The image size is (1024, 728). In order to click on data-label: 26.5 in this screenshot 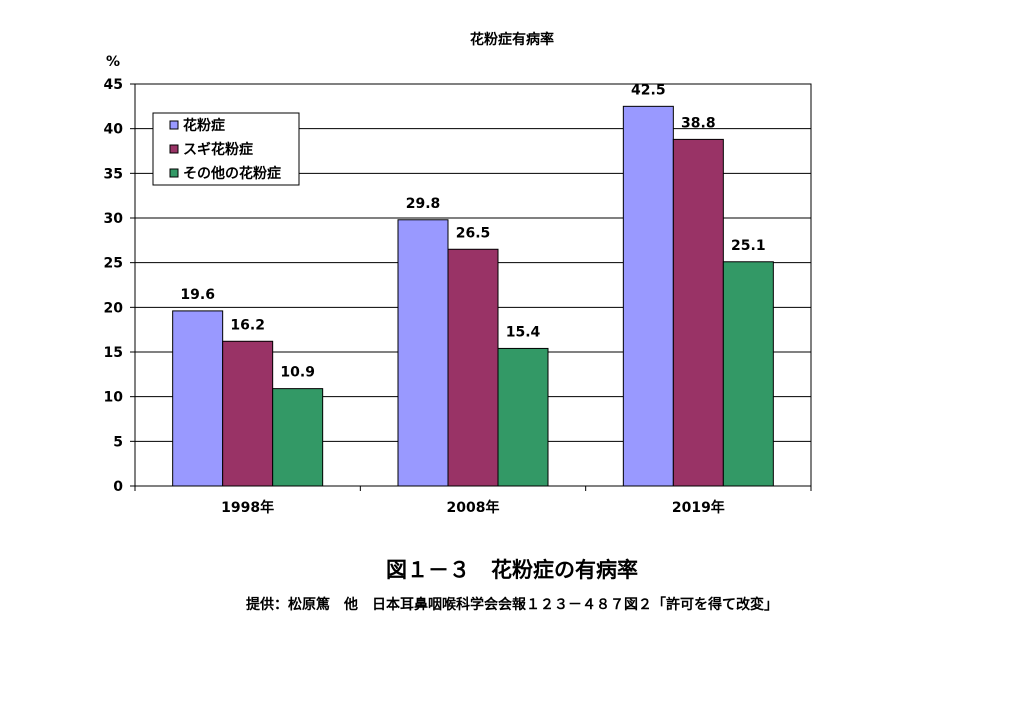, I will do `click(473, 233)`.